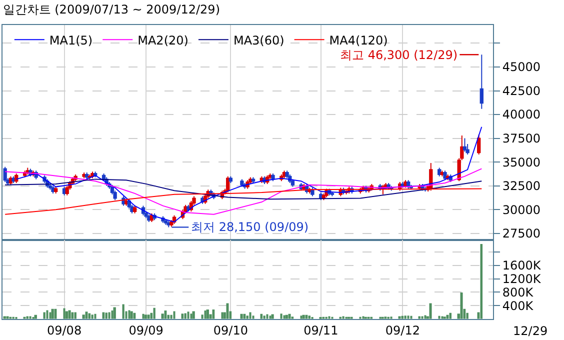 The image size is (564, 340). What do you see at coordinates (521, 67) in the screenshot?
I see `y-tick-label: 45000` at bounding box center [521, 67].